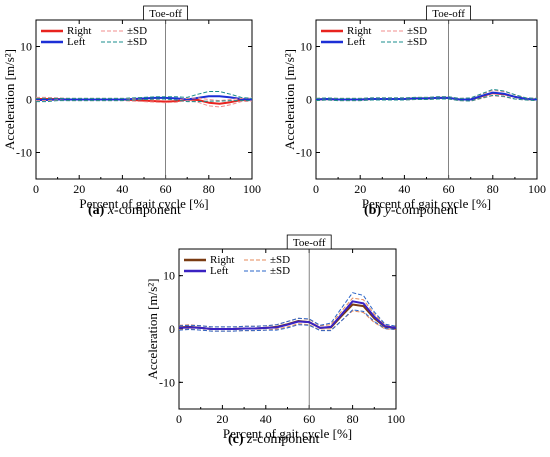 The width and height of the screenshot is (550, 457). What do you see at coordinates (96, 210) in the screenshot?
I see `caption-a-letter: (a)` at bounding box center [96, 210].